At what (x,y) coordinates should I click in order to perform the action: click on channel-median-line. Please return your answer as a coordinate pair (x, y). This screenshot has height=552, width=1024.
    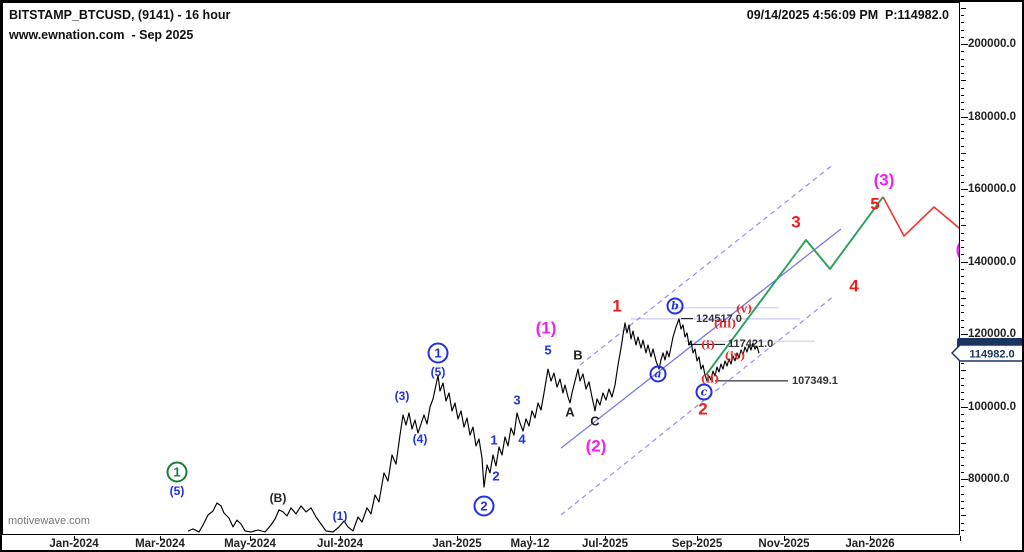
    Looking at the image, I should click on (701, 338).